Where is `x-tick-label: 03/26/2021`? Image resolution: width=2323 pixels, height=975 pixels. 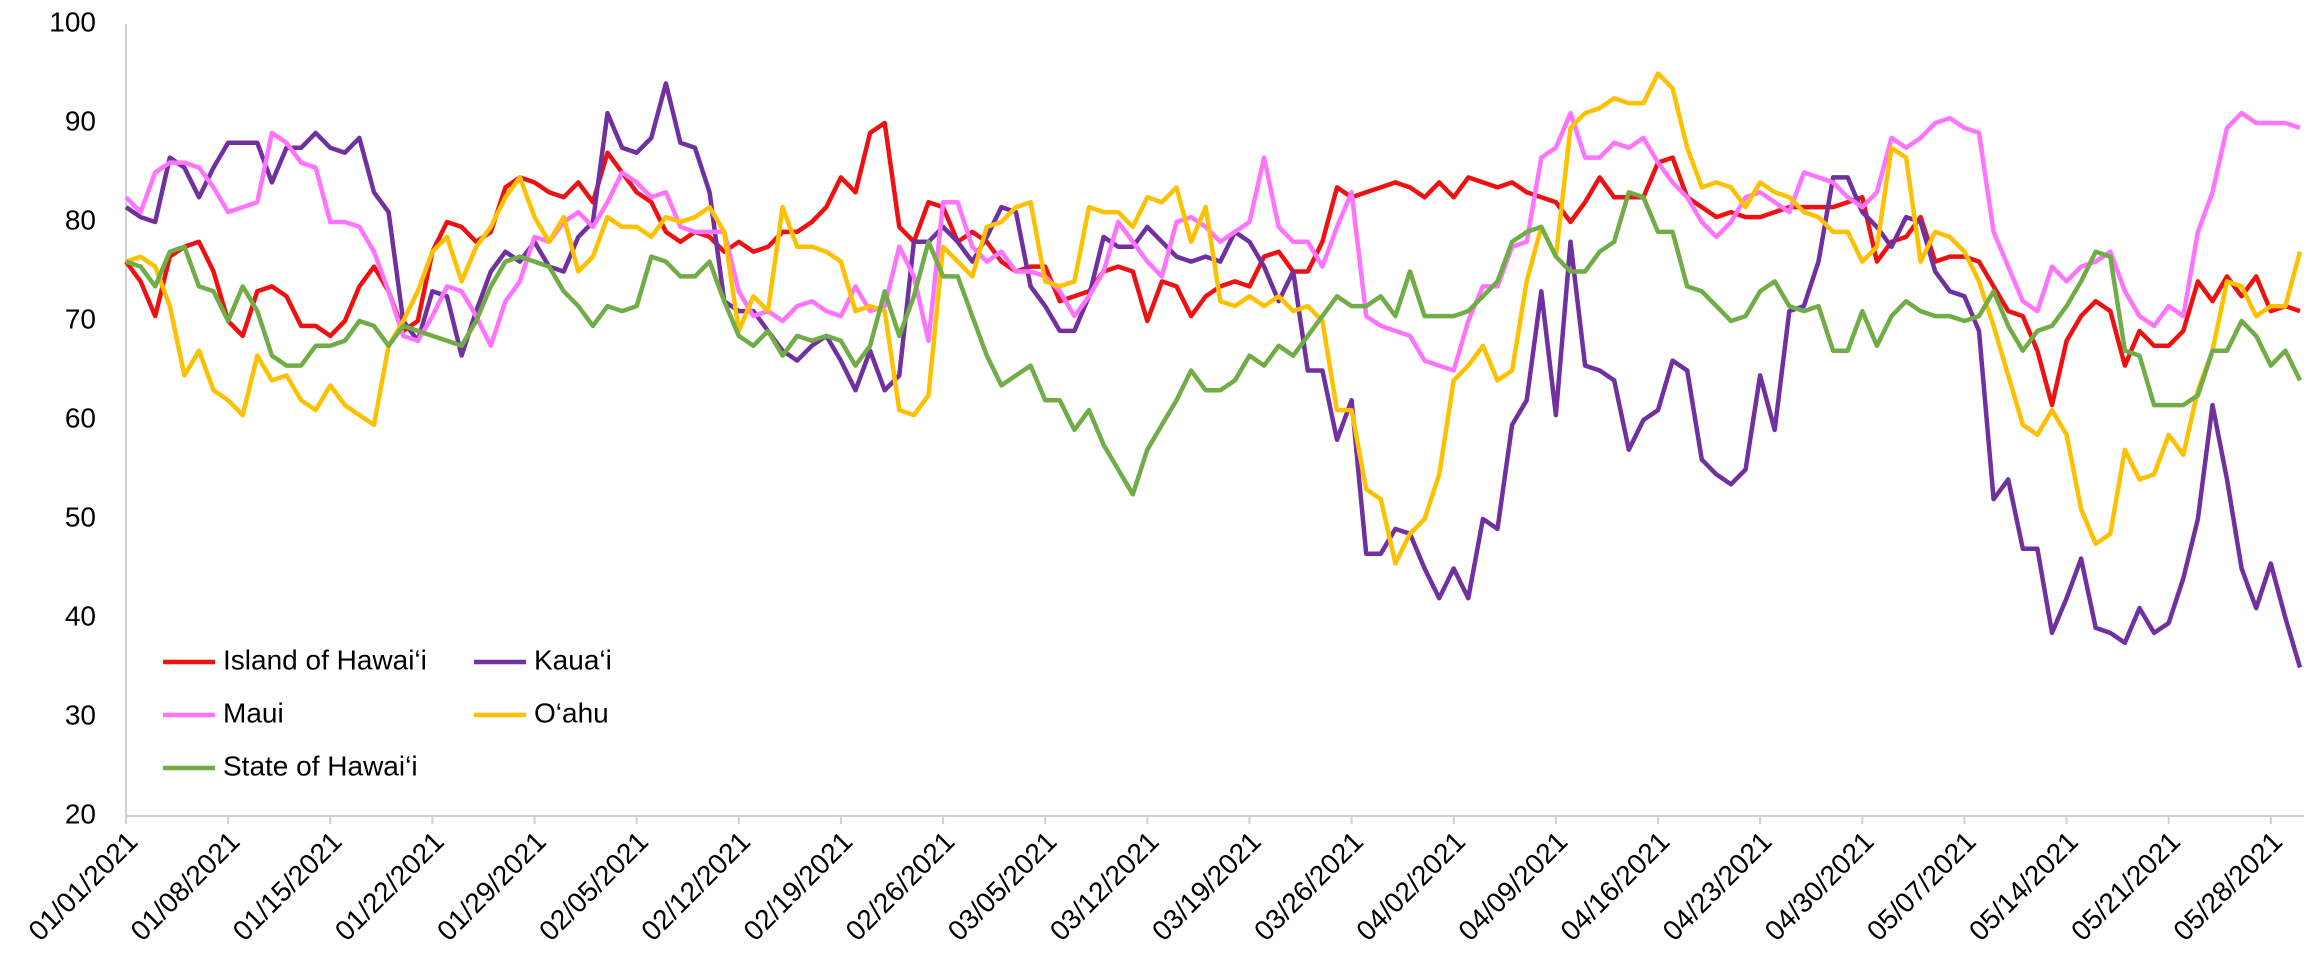 x-tick-label: 03/26/2021 is located at coordinates (1308, 886).